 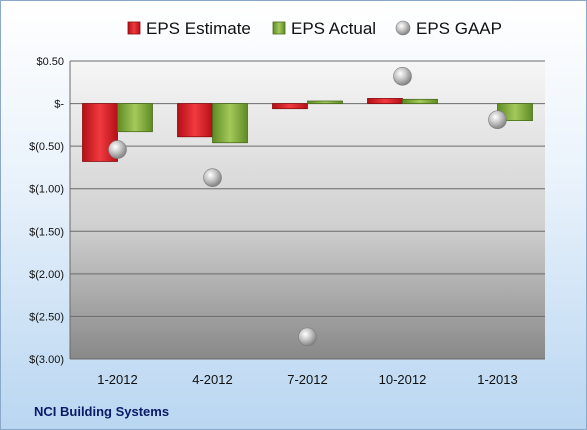 I want to click on y-tick-label: $-, so click(x=59, y=105).